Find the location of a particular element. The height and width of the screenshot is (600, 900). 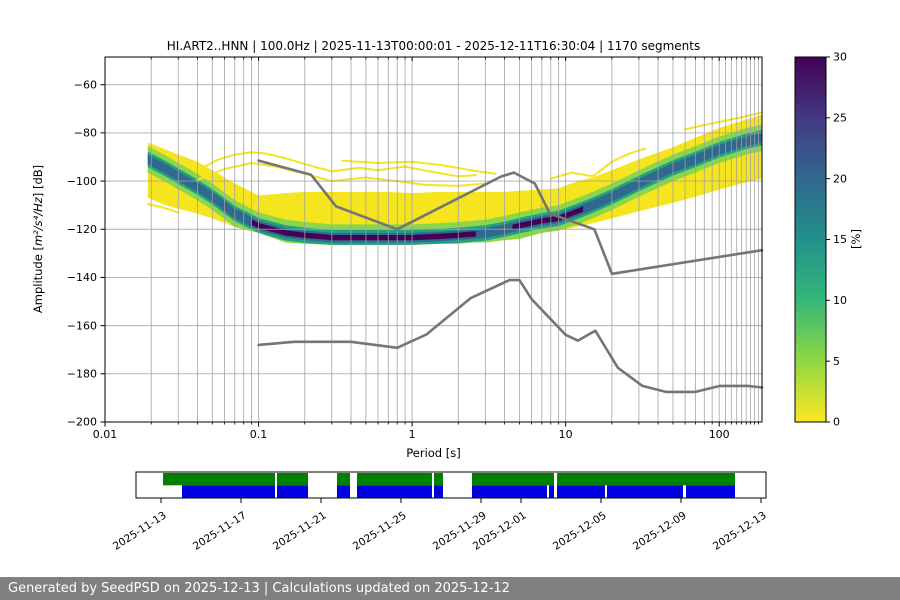

noise-model-nlnm-line is located at coordinates (510, 336).